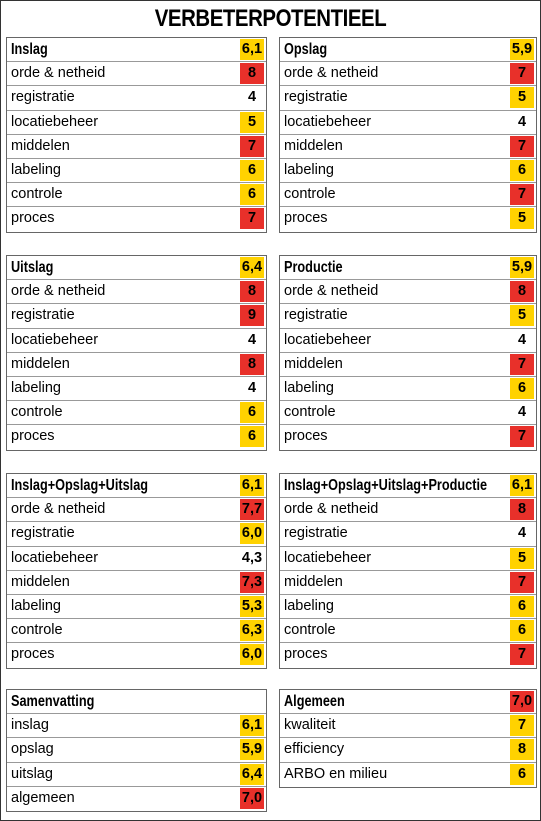 The width and height of the screenshot is (541, 821). Describe the element at coordinates (252, 798) in the screenshot. I see `row-score: 7,0` at that location.